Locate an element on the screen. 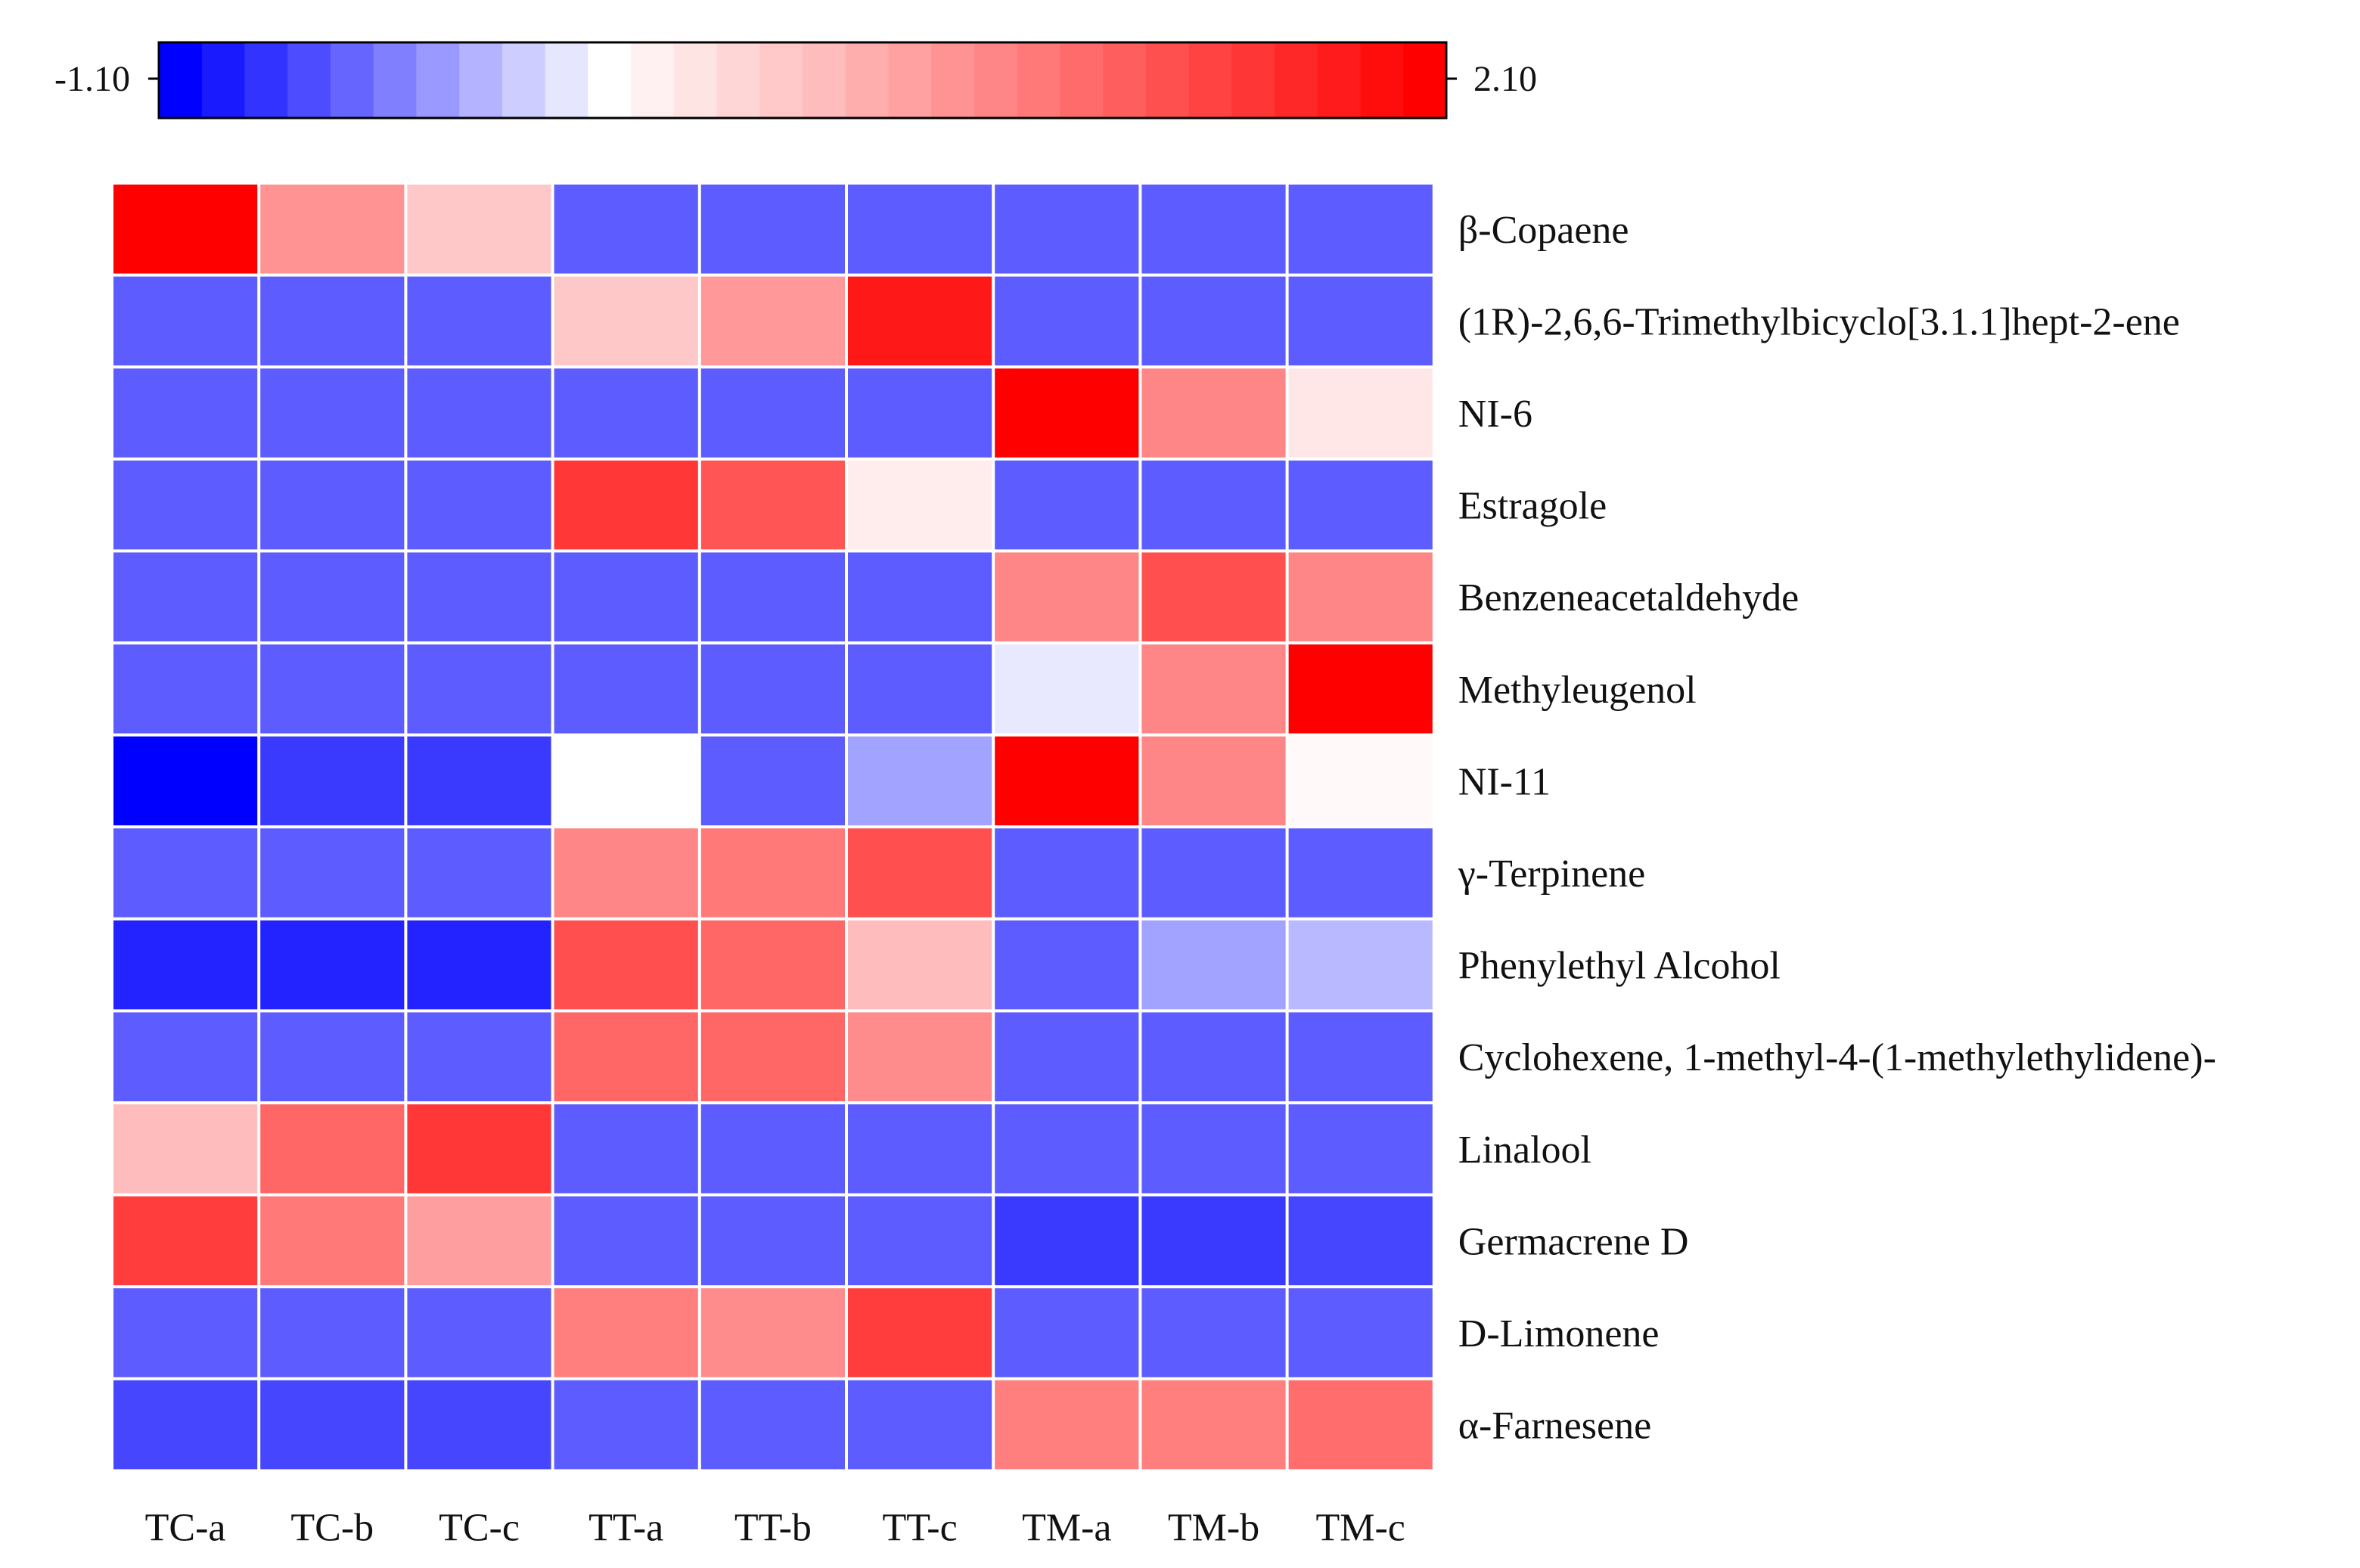 This screenshot has width=2360, height=1568. row-label: α-Farnesene is located at coordinates (1555, 1427).